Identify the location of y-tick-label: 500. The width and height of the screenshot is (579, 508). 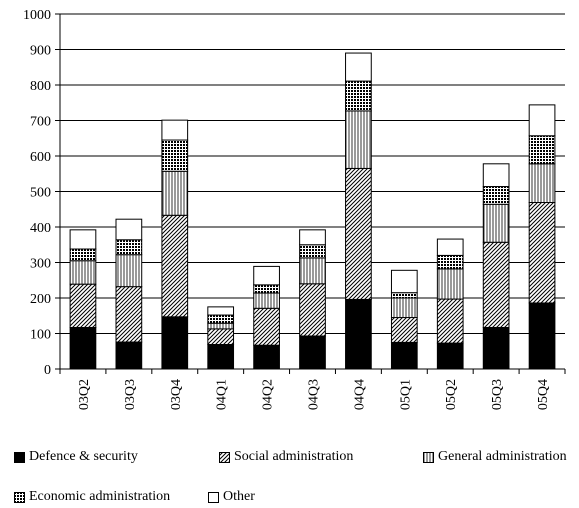
(40, 193).